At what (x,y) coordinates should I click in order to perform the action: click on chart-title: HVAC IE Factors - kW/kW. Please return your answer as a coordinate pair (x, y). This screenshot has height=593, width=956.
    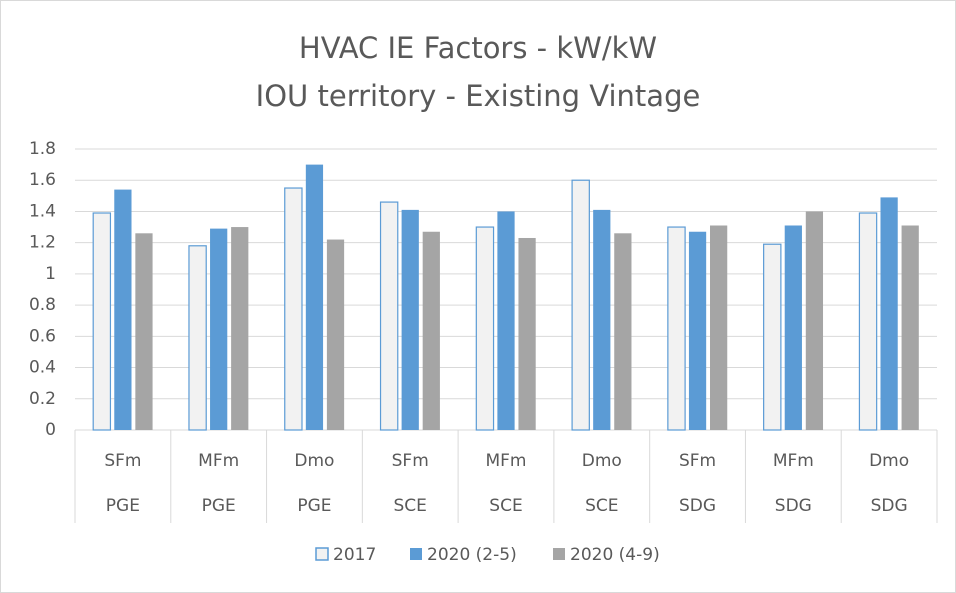
    Looking at the image, I should click on (478, 48).